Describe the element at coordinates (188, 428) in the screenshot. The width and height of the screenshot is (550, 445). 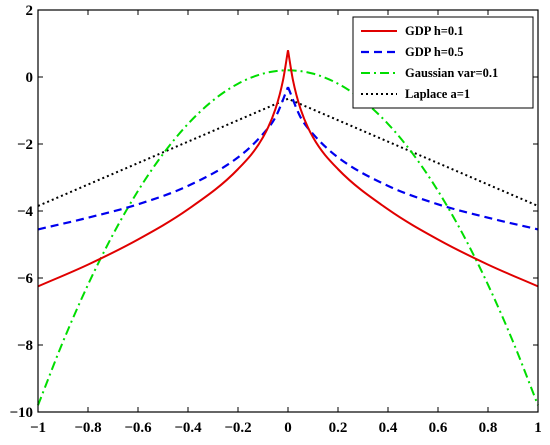
I see `x-tick-label: −0.4` at that location.